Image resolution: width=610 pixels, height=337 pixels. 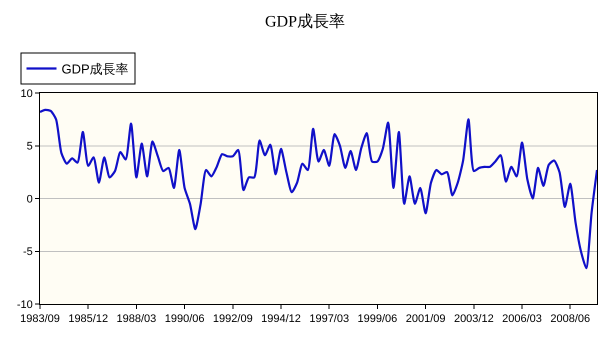 What do you see at coordinates (29, 146) in the screenshot?
I see `y-tick-label: 5` at bounding box center [29, 146].